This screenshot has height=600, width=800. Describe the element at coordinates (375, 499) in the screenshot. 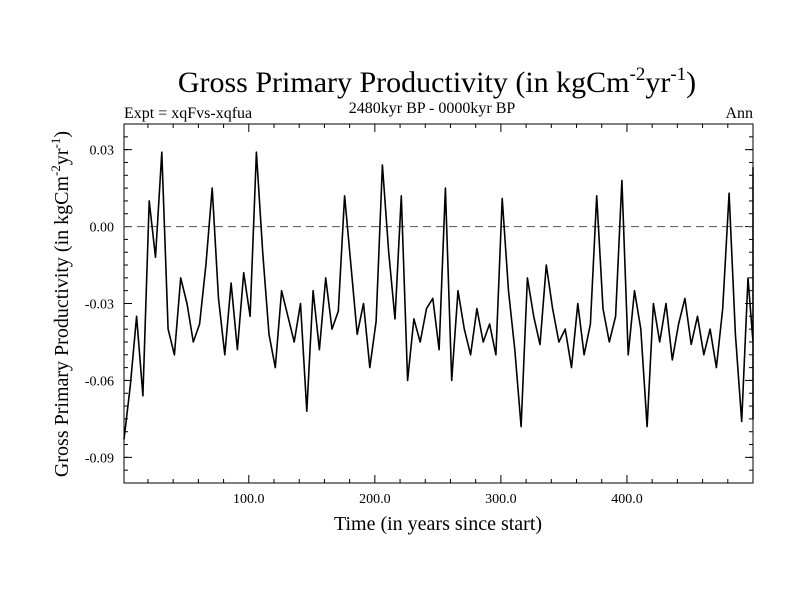

I see `x-tick-label: 200.0` at that location.